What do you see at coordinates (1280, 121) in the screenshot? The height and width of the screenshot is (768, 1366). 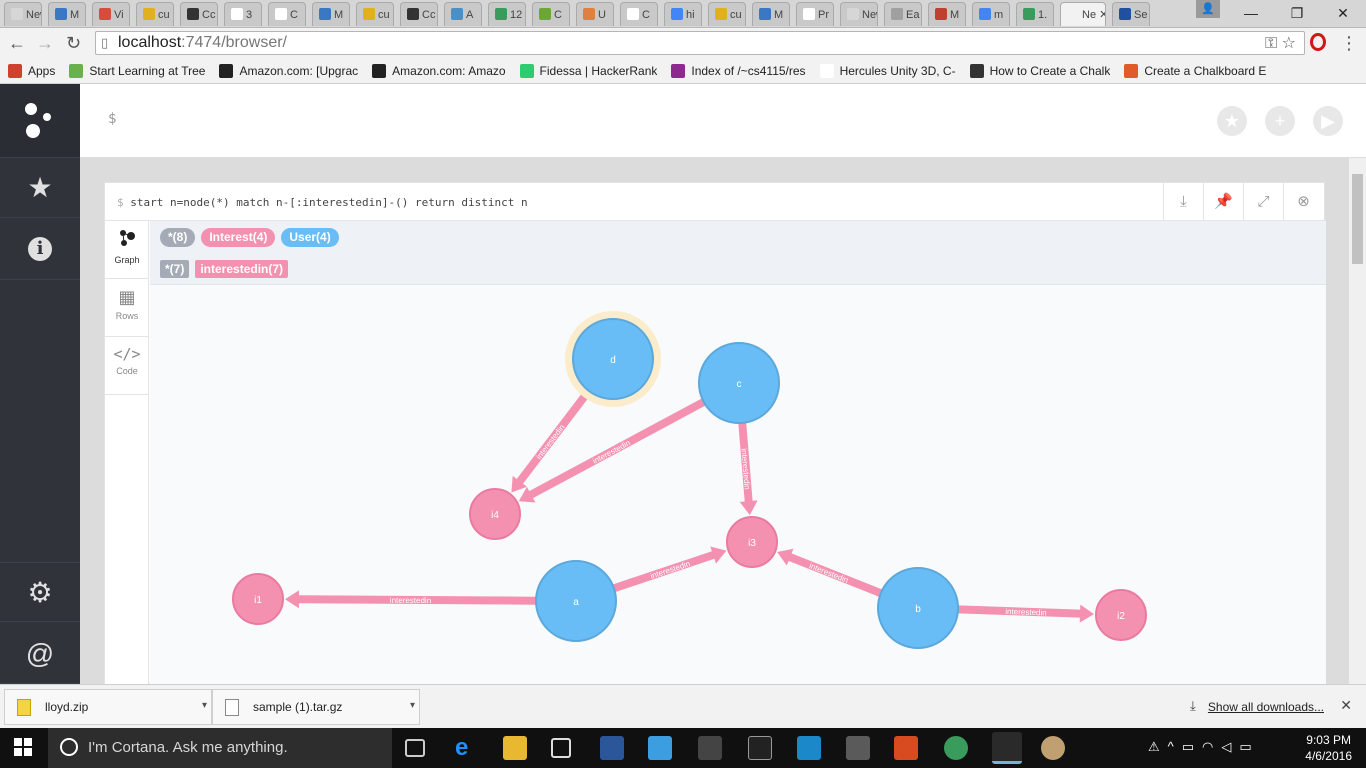 I see `clear-editor-icon: +` at bounding box center [1280, 121].